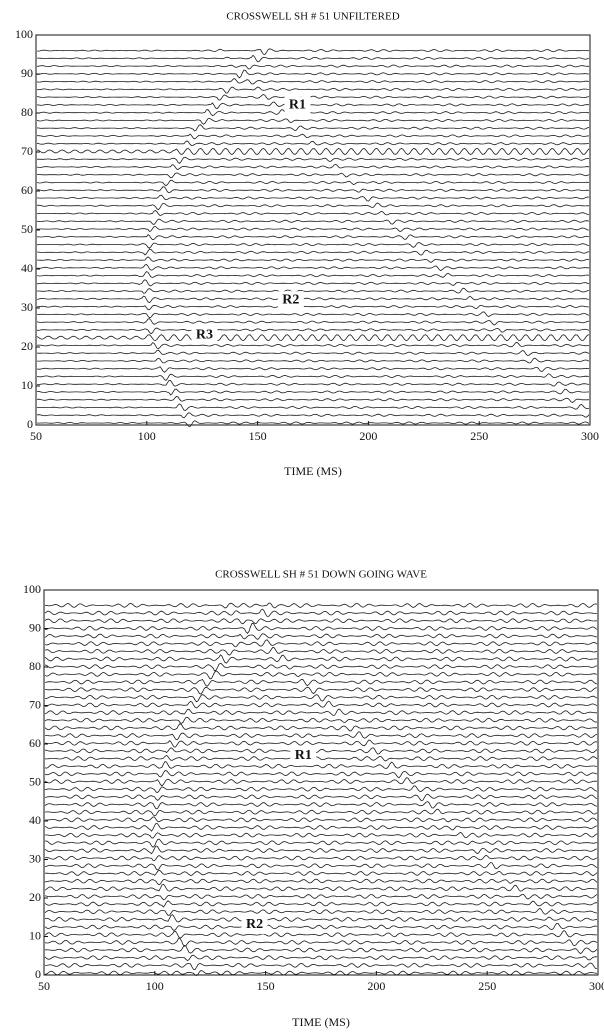  What do you see at coordinates (321, 575) in the screenshot?
I see `chart-title: CROSSWELL SH # 51 DOWN GOING WAVE` at bounding box center [321, 575].